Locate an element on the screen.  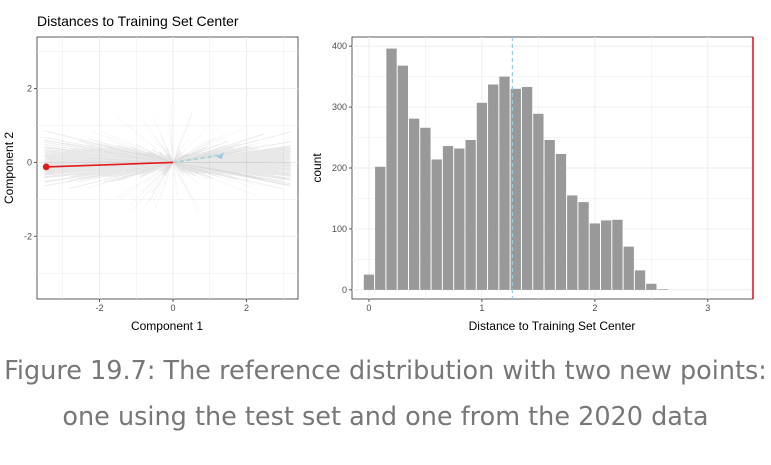
y-tick-label: 100 is located at coordinates (339, 229).